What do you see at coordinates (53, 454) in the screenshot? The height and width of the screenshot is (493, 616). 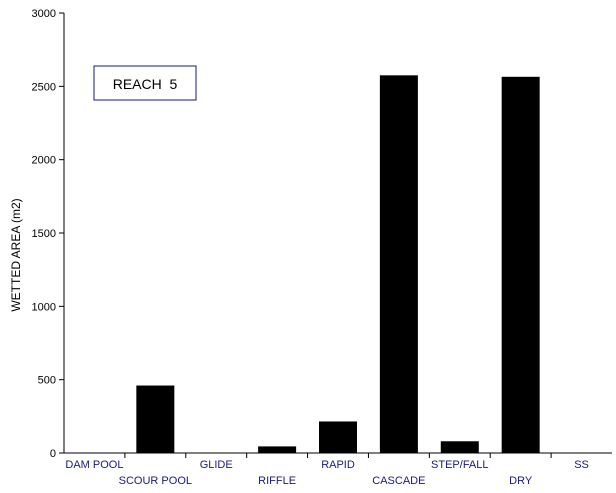 I see `y-tick-label: 0` at bounding box center [53, 454].